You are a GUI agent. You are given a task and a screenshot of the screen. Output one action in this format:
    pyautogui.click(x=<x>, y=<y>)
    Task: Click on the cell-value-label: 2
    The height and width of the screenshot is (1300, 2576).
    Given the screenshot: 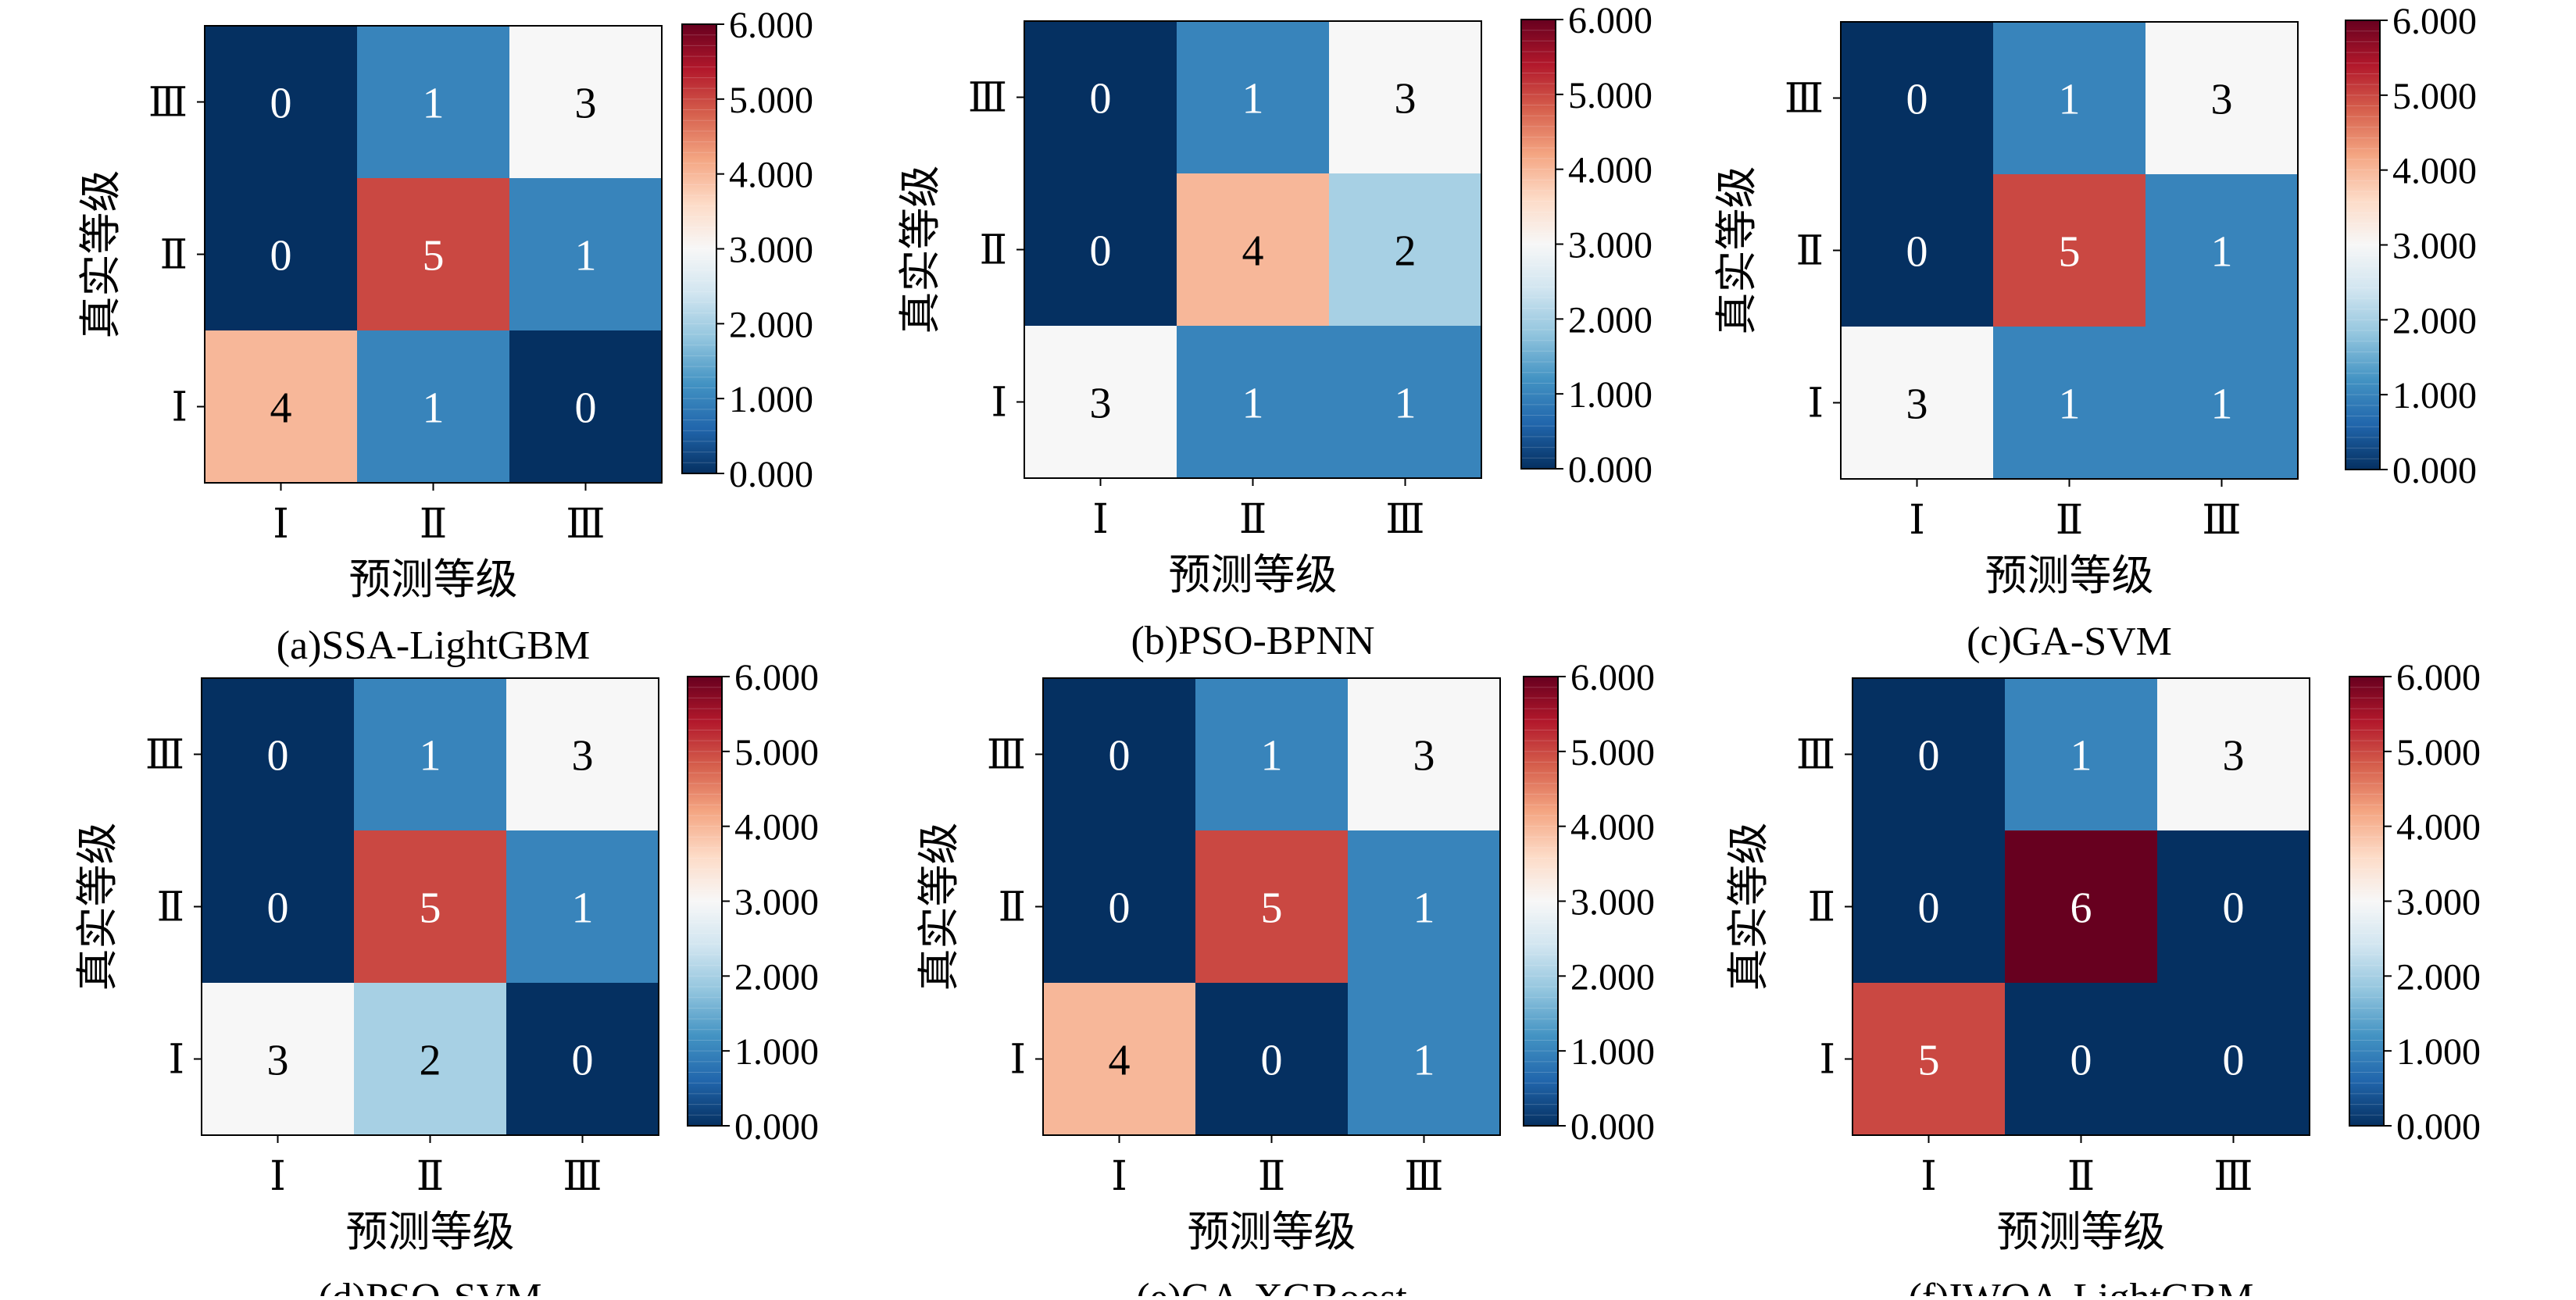 What is the action you would take?
    pyautogui.click(x=1406, y=251)
    